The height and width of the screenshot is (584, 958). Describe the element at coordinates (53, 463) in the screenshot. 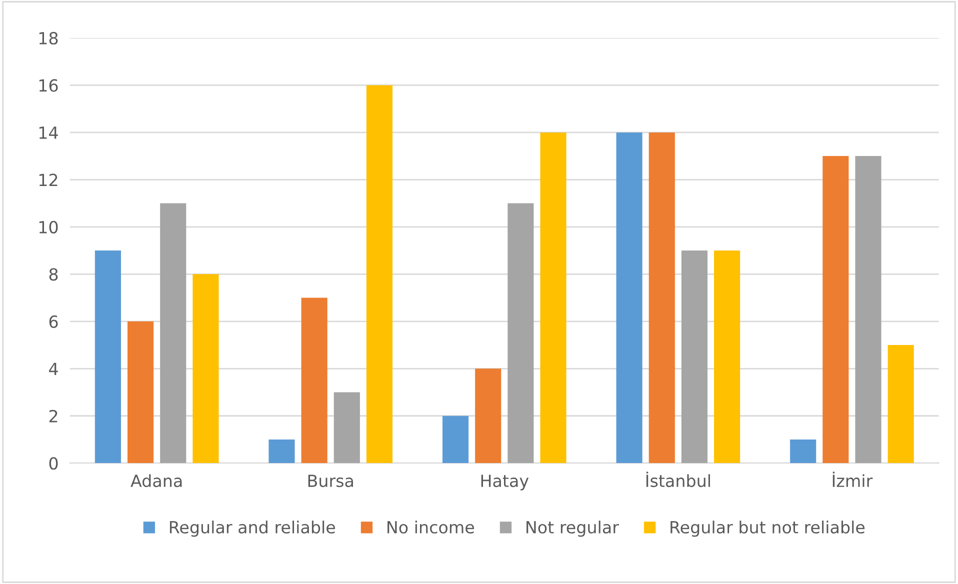

I see `y-tick-label: 0` at that location.